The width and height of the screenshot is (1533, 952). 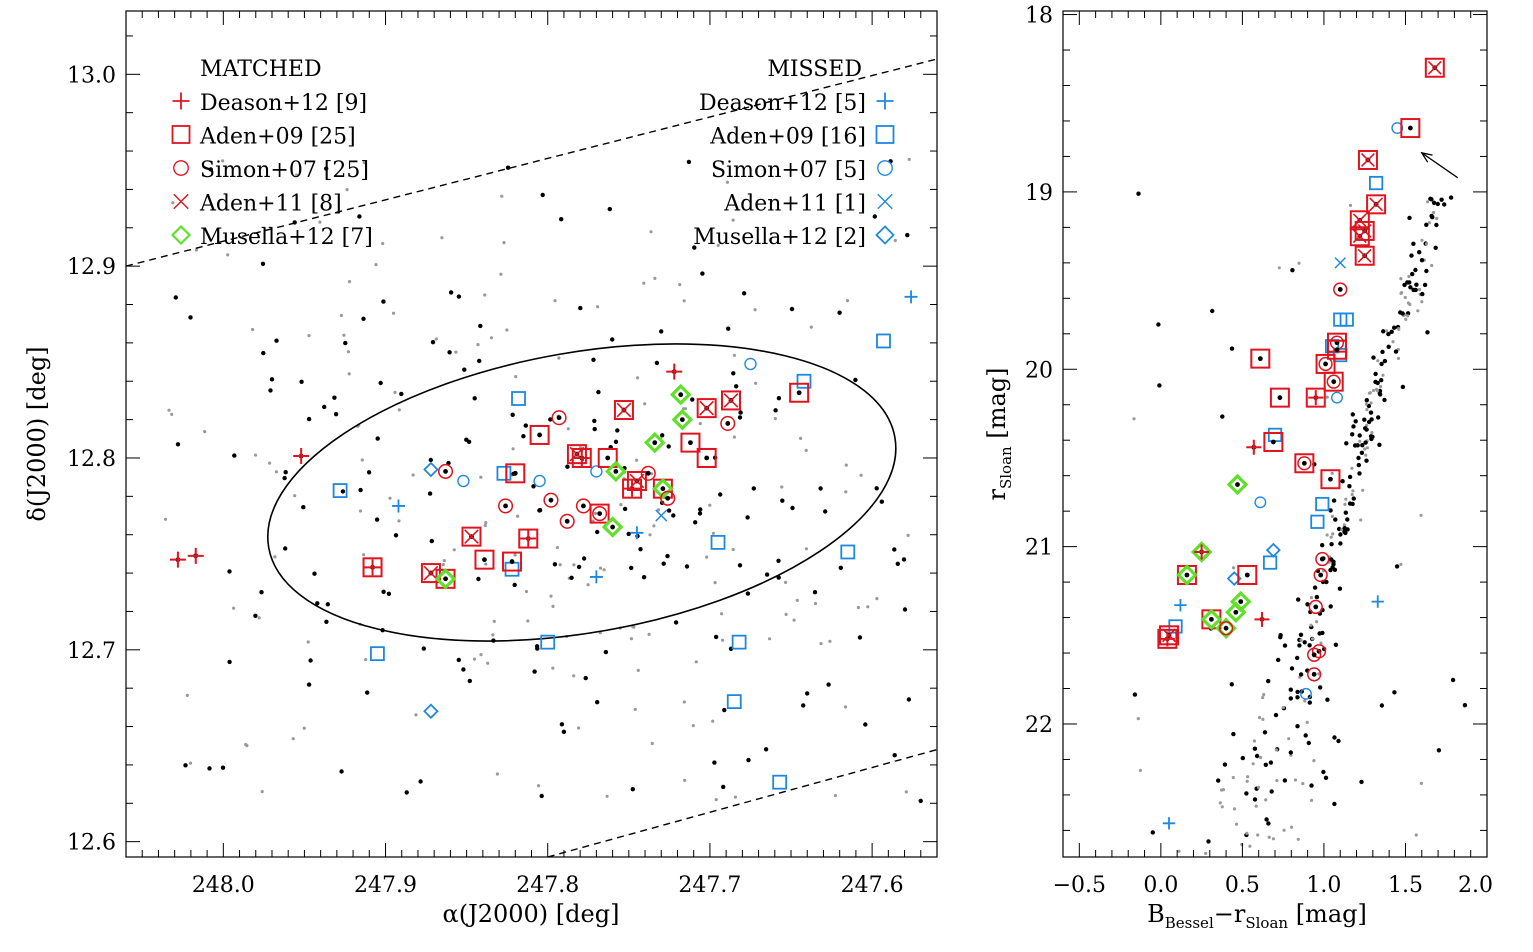 I want to click on x-tick-label: 0.5, so click(x=1242, y=885).